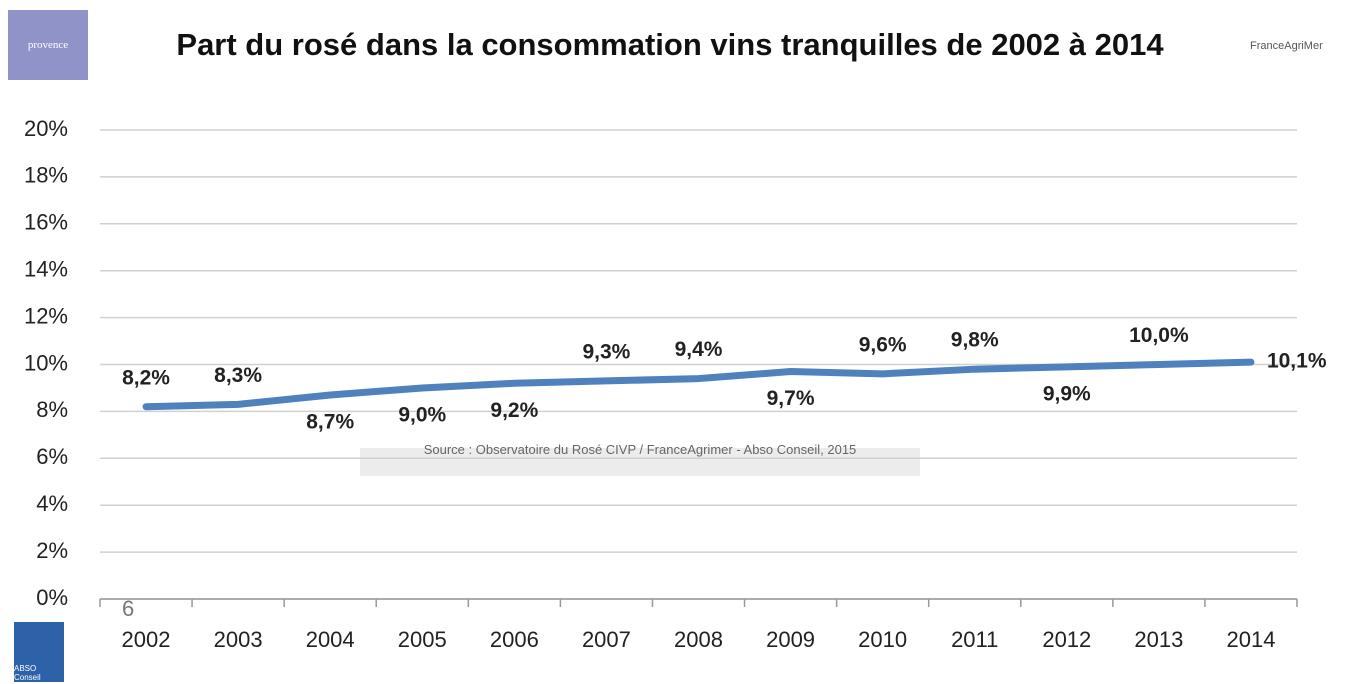 Image resolution: width=1351 pixels, height=684 pixels. What do you see at coordinates (52, 550) in the screenshot?
I see `y-tick-label: 2%` at bounding box center [52, 550].